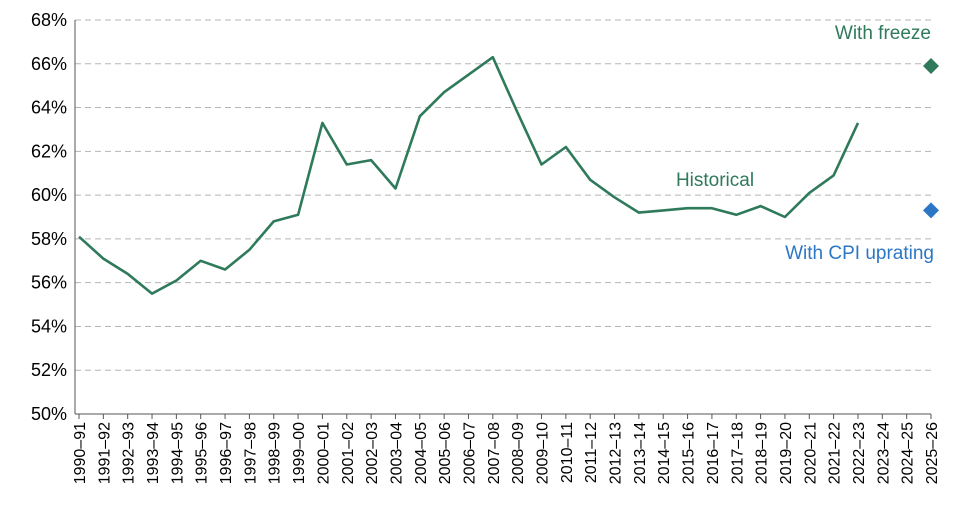 Image resolution: width=959 pixels, height=525 pixels. What do you see at coordinates (518, 453) in the screenshot?
I see `x-tick-label: 2008–09` at bounding box center [518, 453].